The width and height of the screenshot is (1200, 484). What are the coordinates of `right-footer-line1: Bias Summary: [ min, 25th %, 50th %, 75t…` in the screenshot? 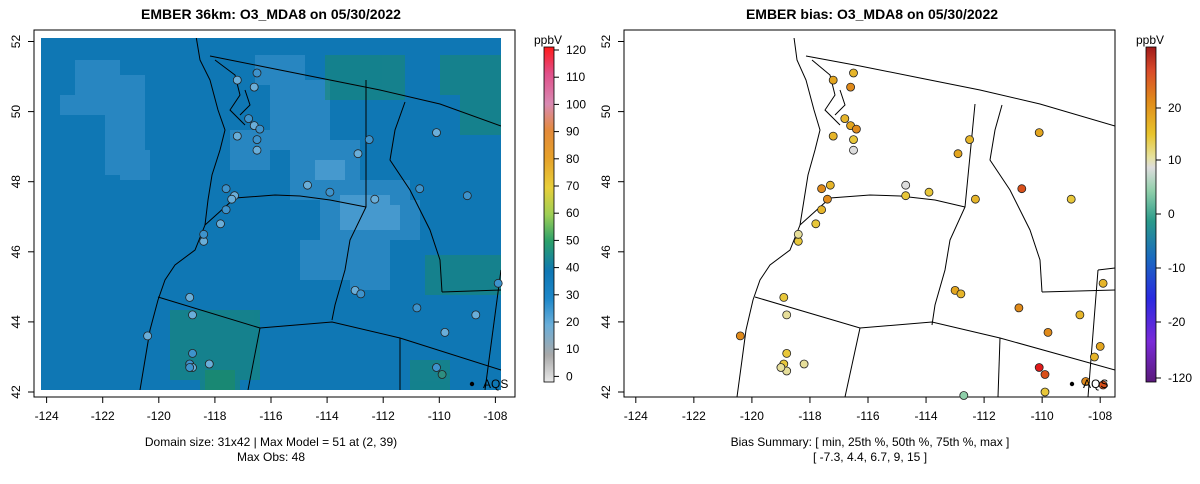 It's located at (870, 442).